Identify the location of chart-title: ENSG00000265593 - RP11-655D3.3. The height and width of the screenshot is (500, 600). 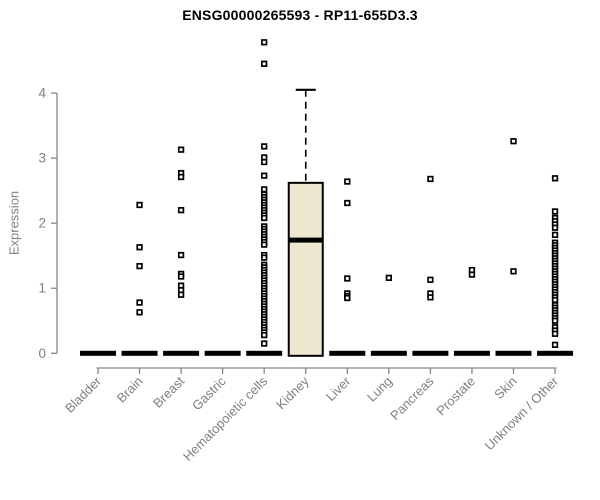
(300, 15).